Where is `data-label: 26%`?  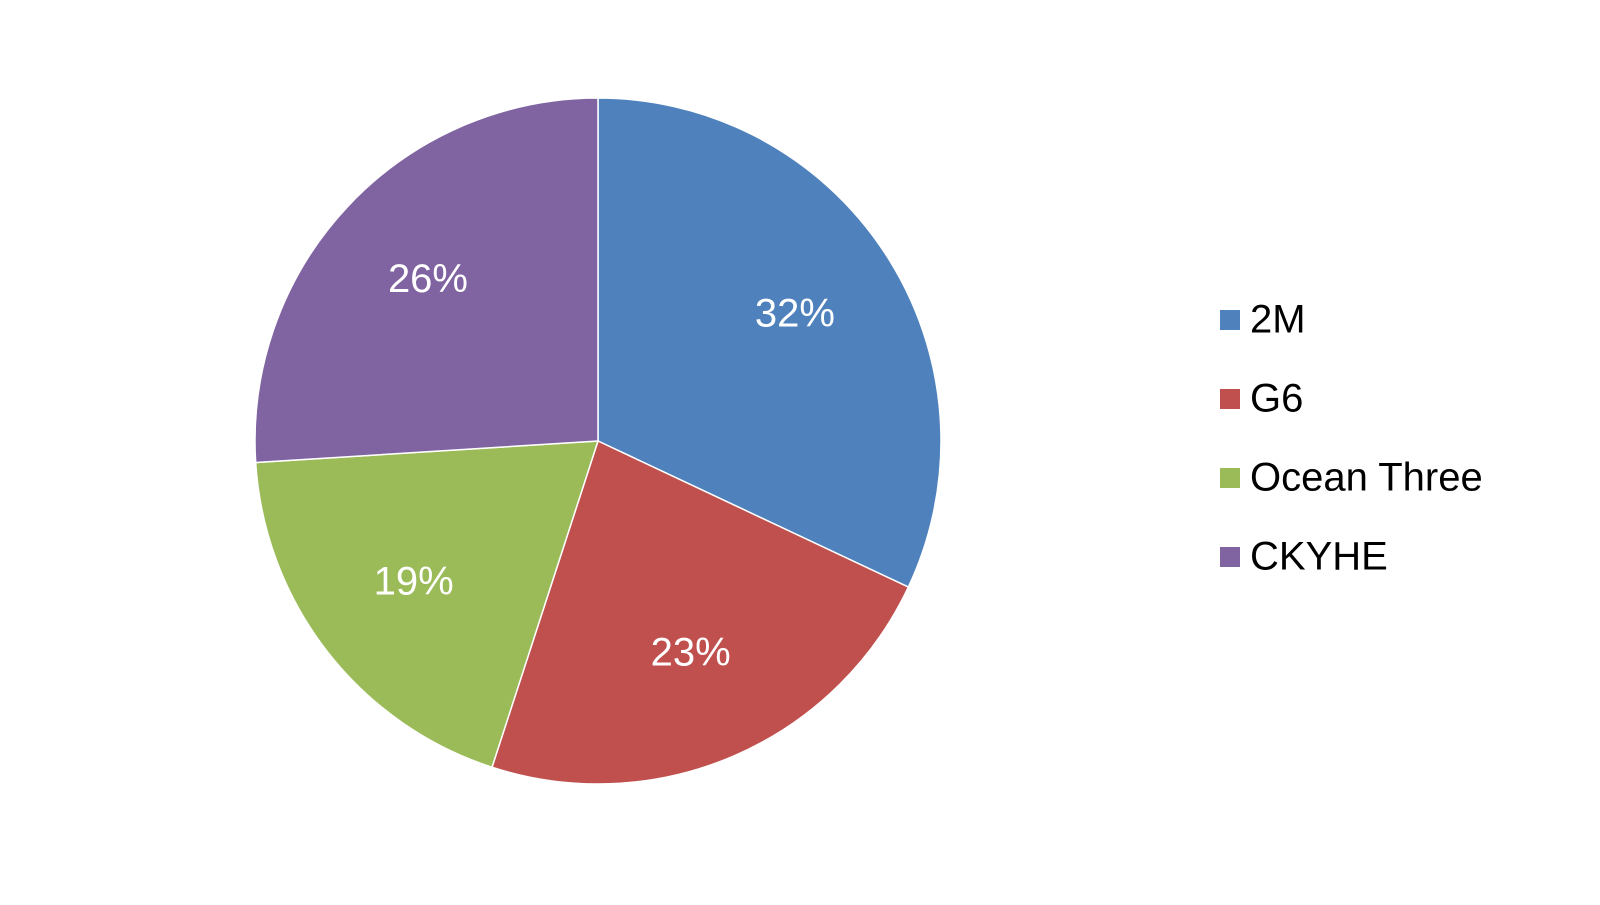 data-label: 26% is located at coordinates (428, 279).